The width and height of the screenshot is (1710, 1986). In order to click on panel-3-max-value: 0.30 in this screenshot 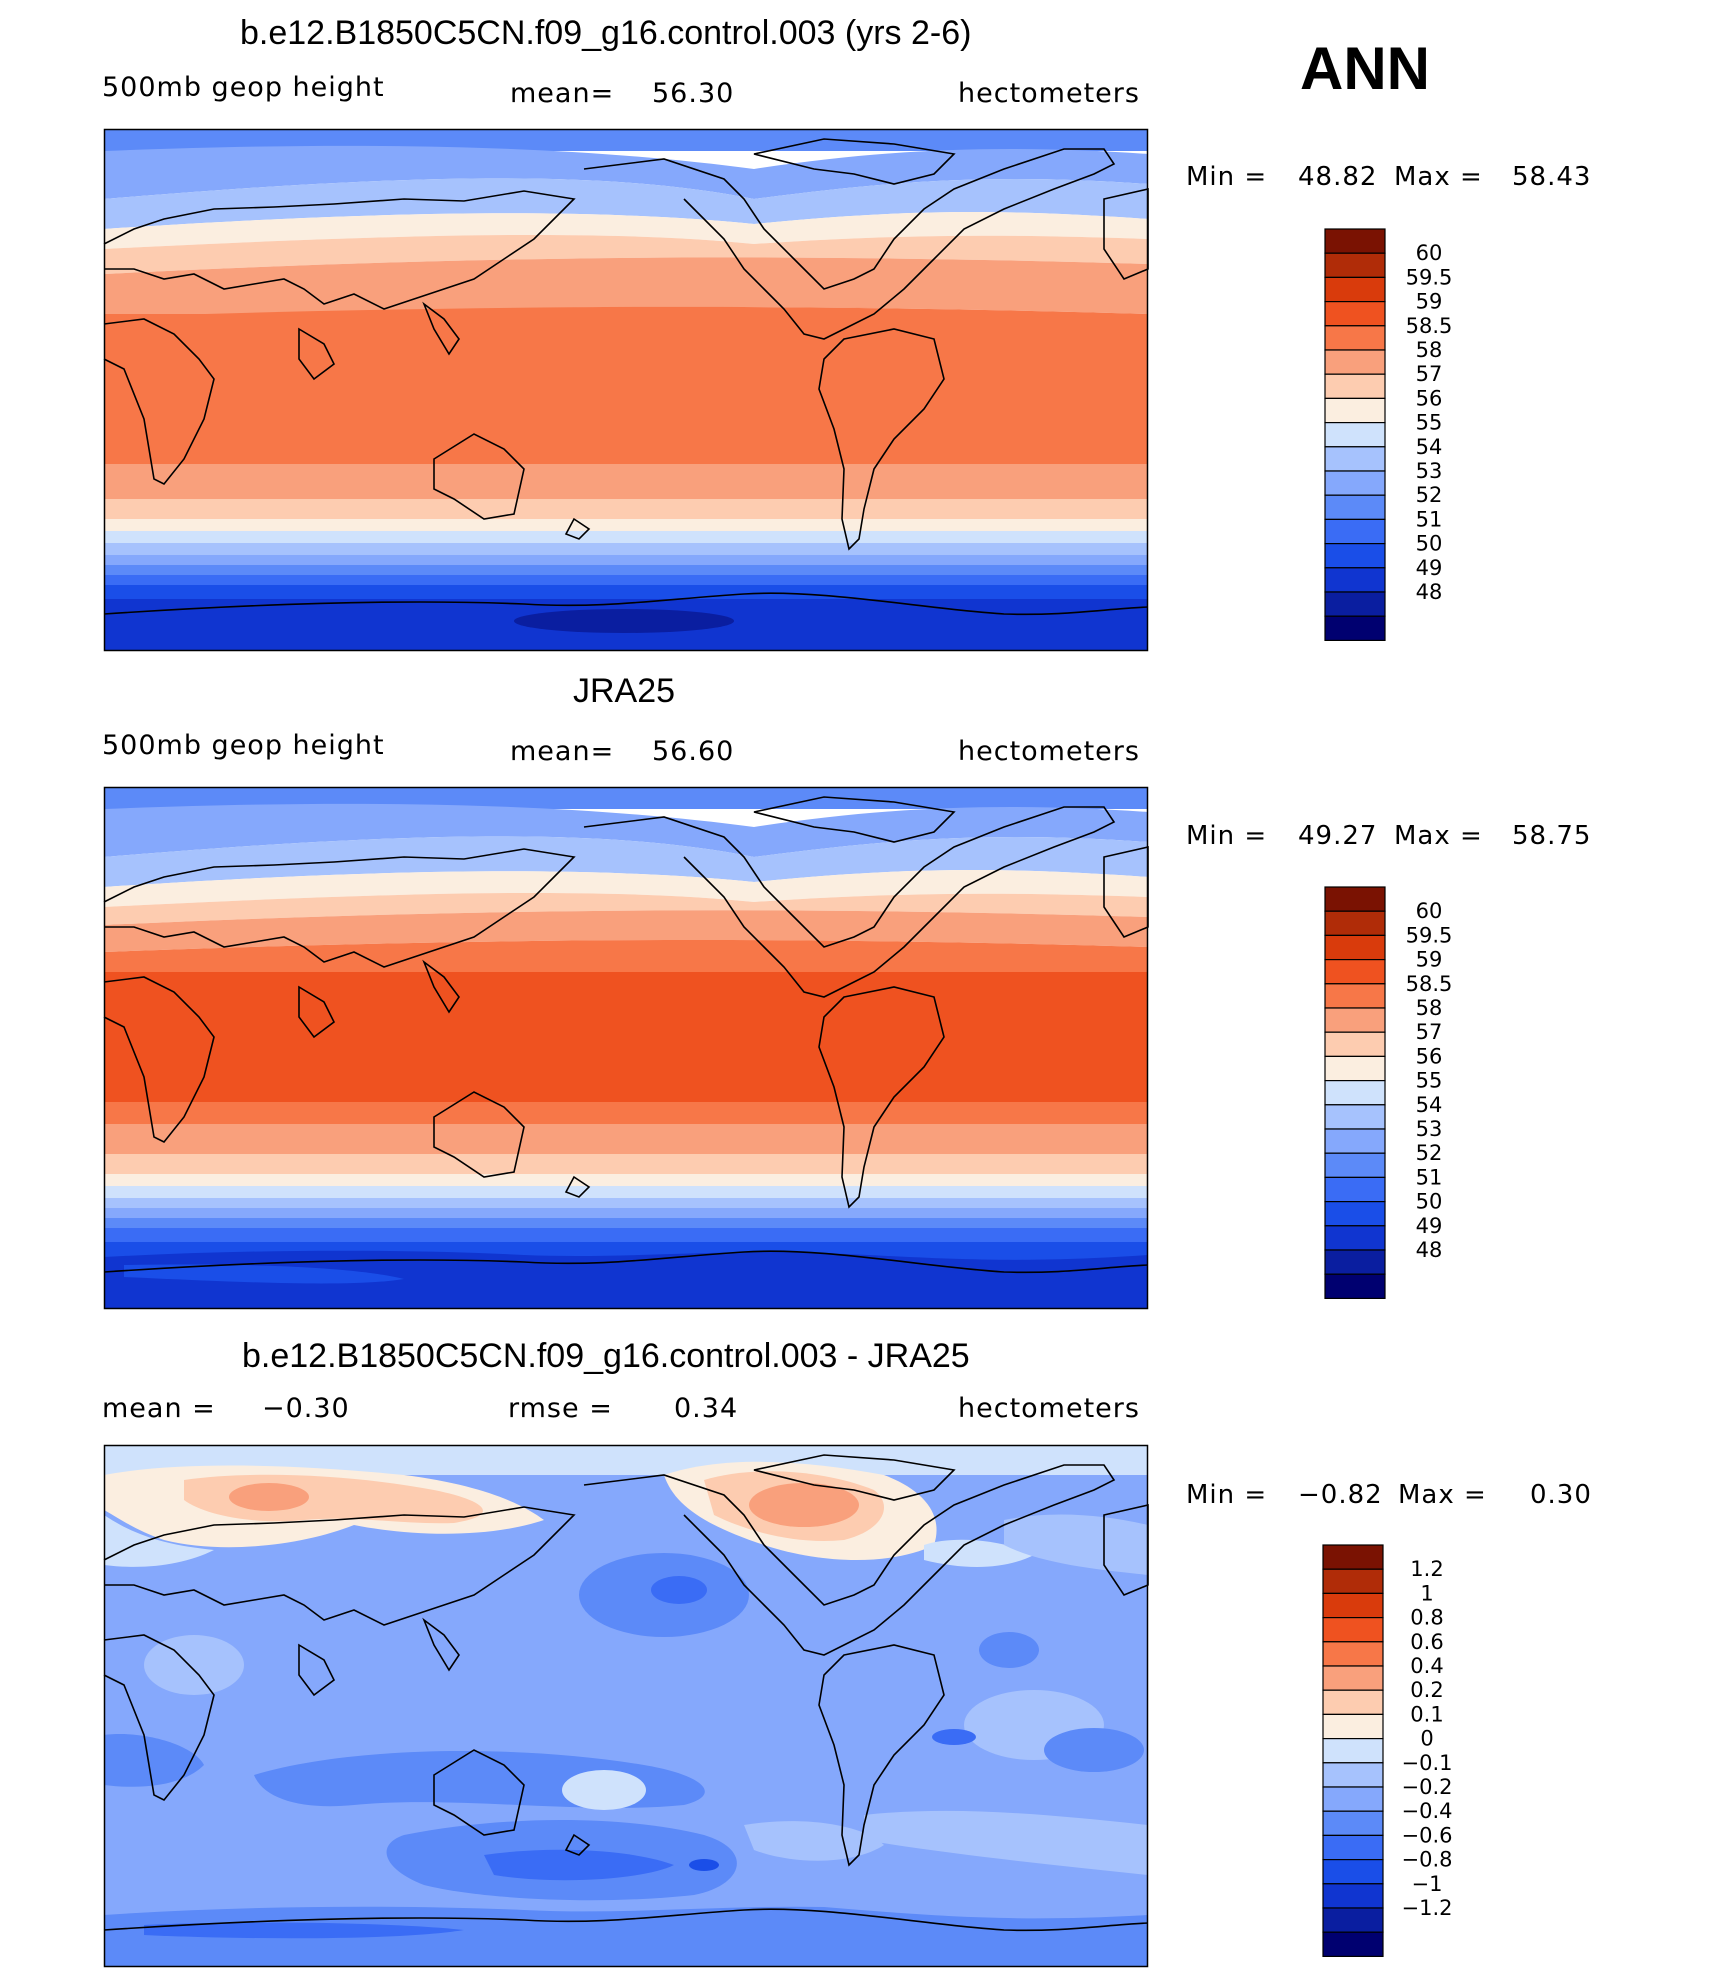, I will do `click(1561, 1495)`.